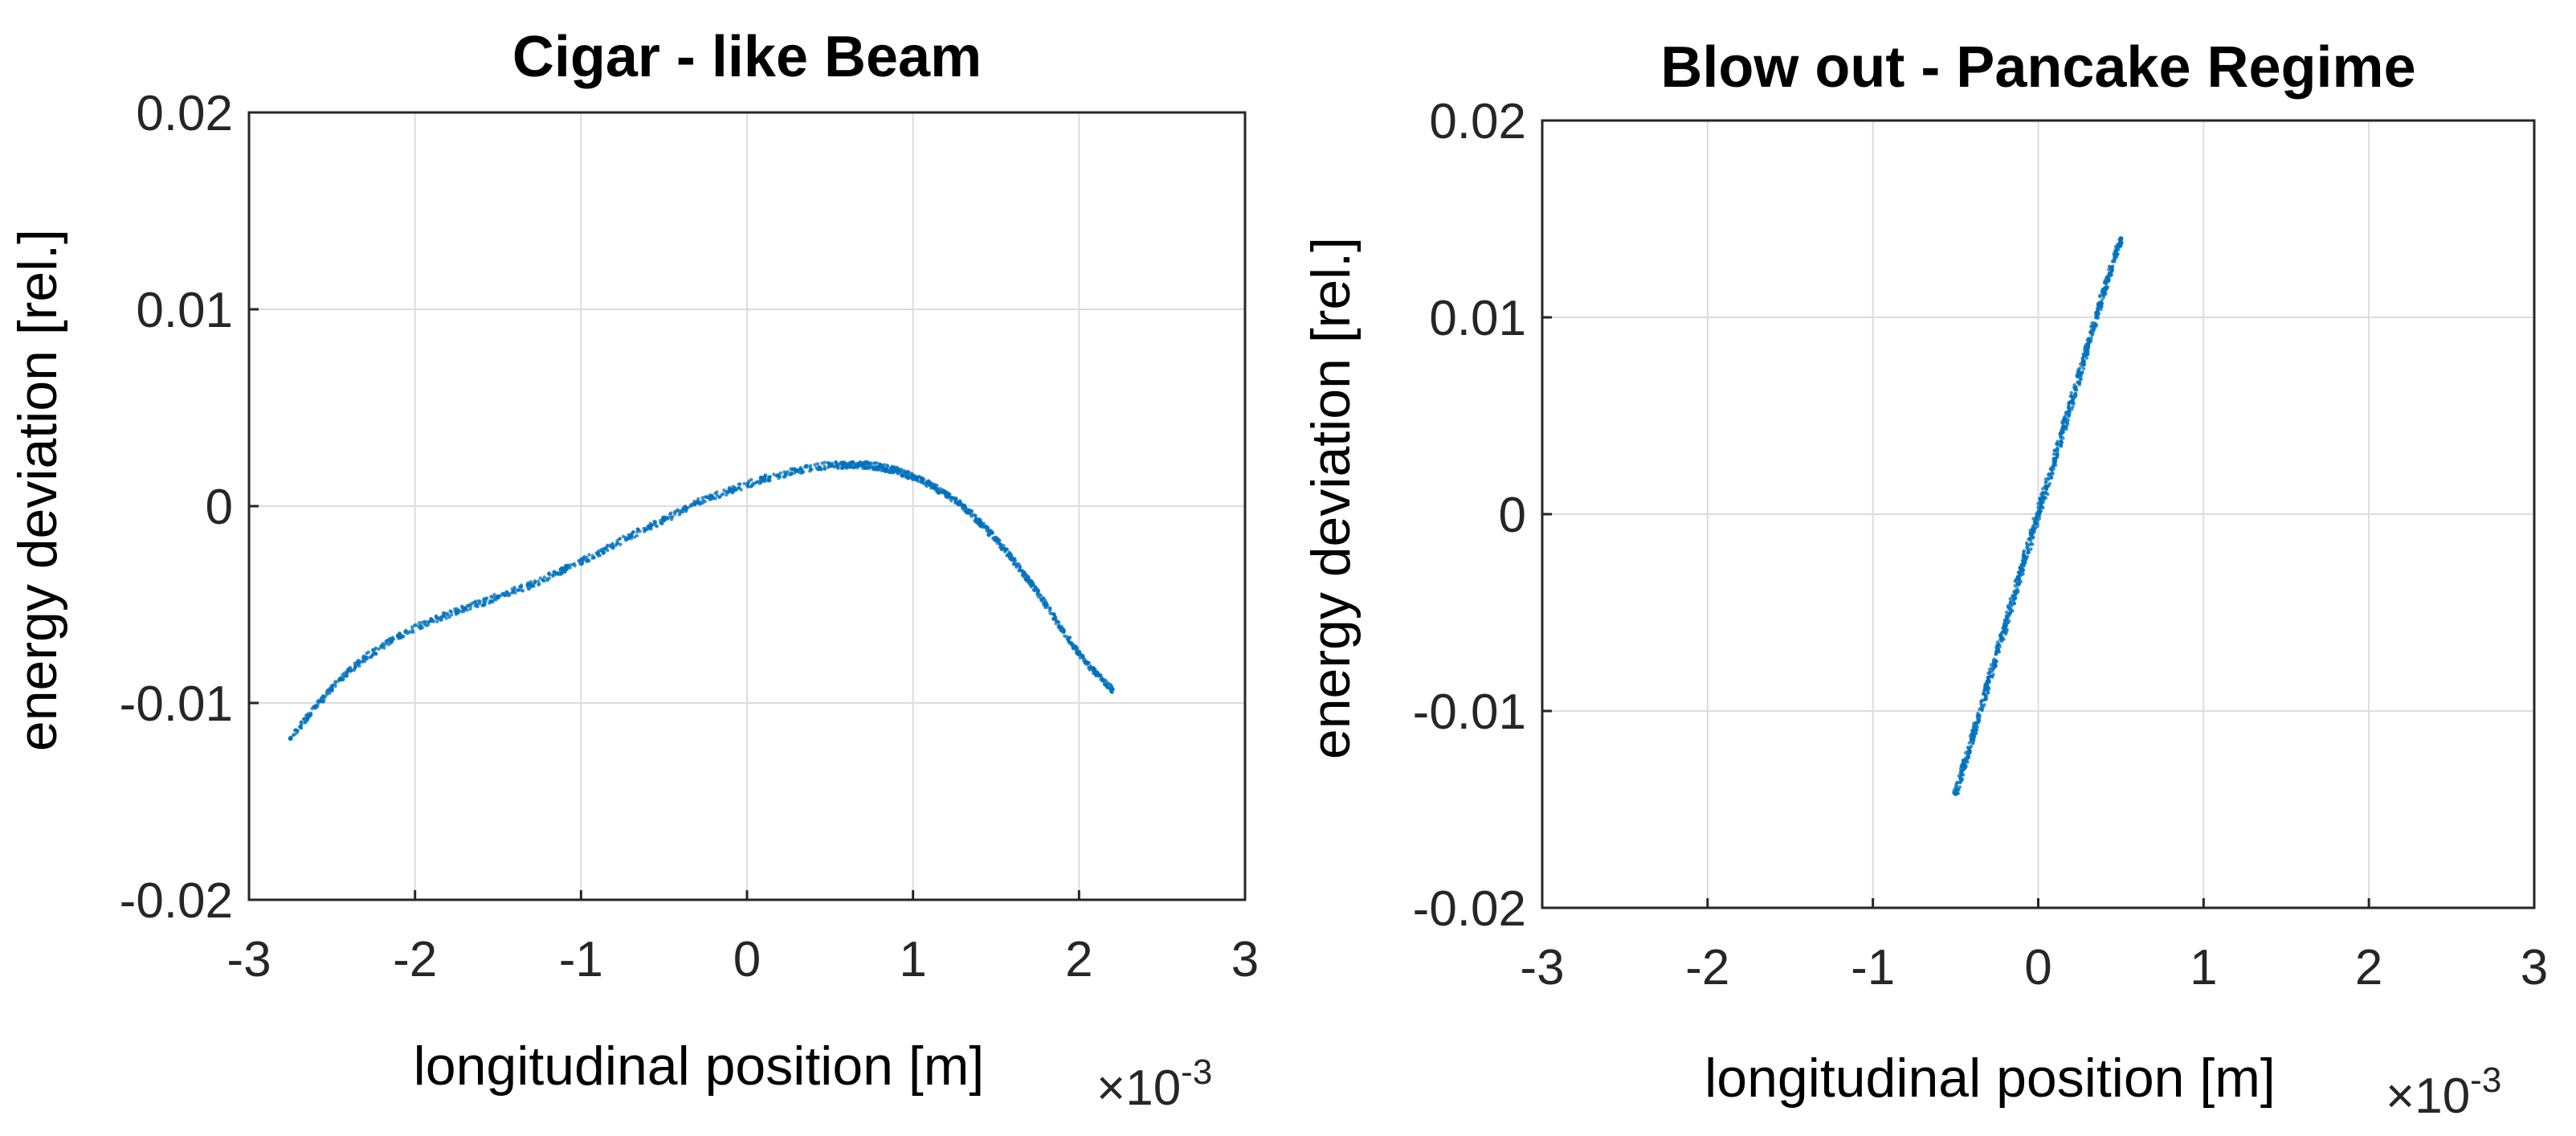  I want to click on chart-title: Blow out - Pancake Regime, so click(2037, 67).